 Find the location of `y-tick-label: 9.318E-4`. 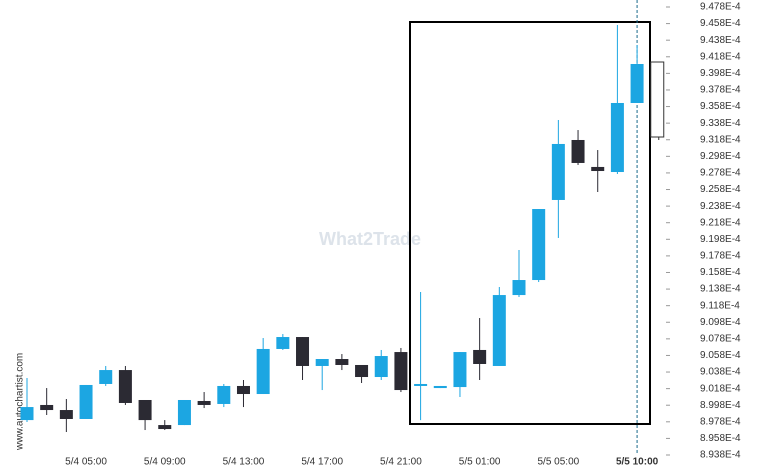

y-tick-label: 9.318E-4 is located at coordinates (720, 139).